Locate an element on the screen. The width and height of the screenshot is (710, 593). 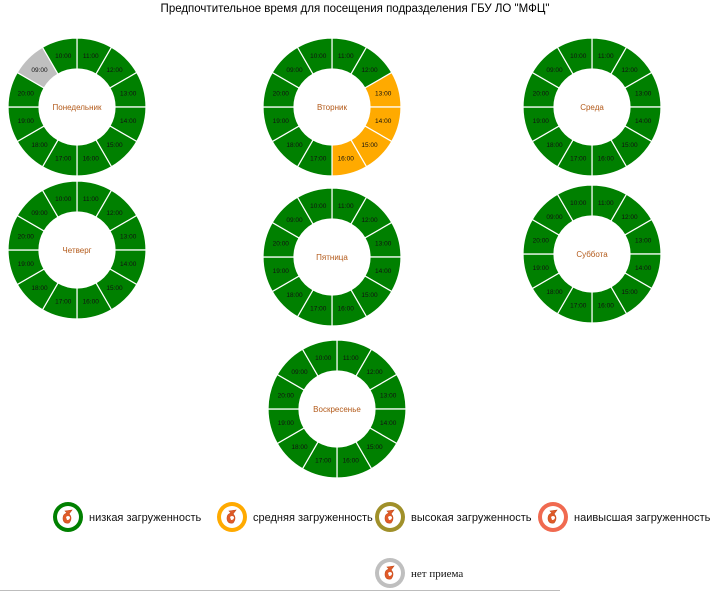
legend-item-high: высокая загруженность is located at coordinates (453, 517).